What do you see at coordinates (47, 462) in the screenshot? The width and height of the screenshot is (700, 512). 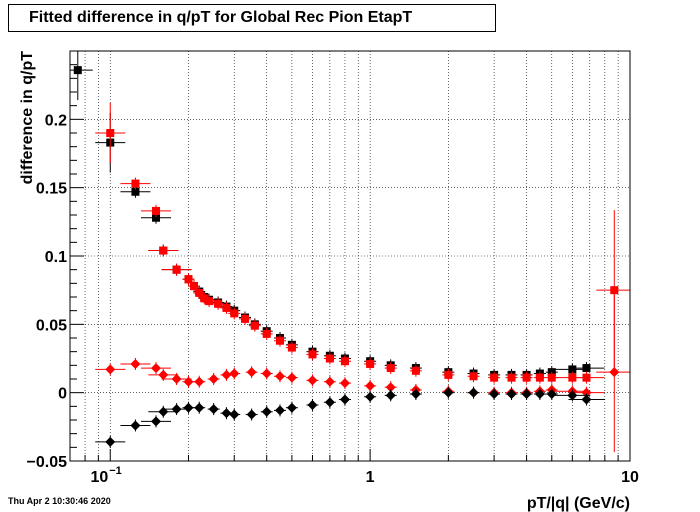 I see `y-tick-label: −0.05` at bounding box center [47, 462].